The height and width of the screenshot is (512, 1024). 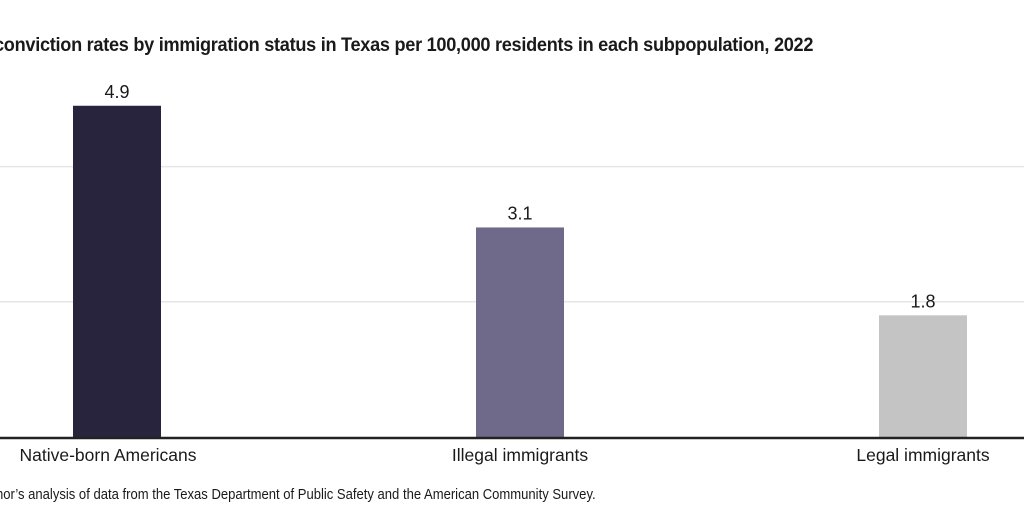 I want to click on category-label: Legal immigrants, so click(x=922, y=455).